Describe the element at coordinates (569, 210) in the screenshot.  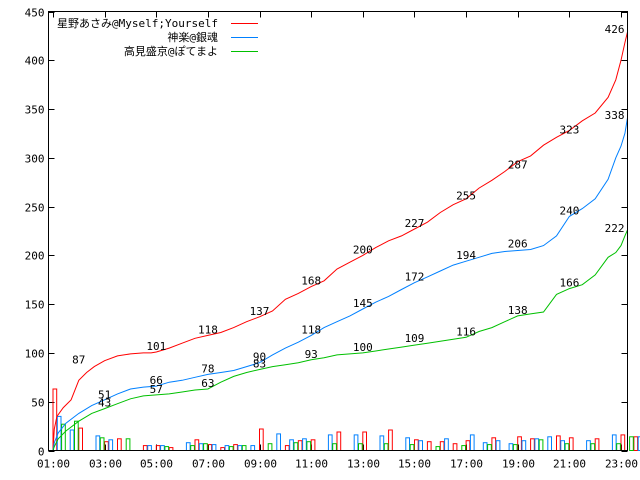
I see `data-label: 240` at that location.